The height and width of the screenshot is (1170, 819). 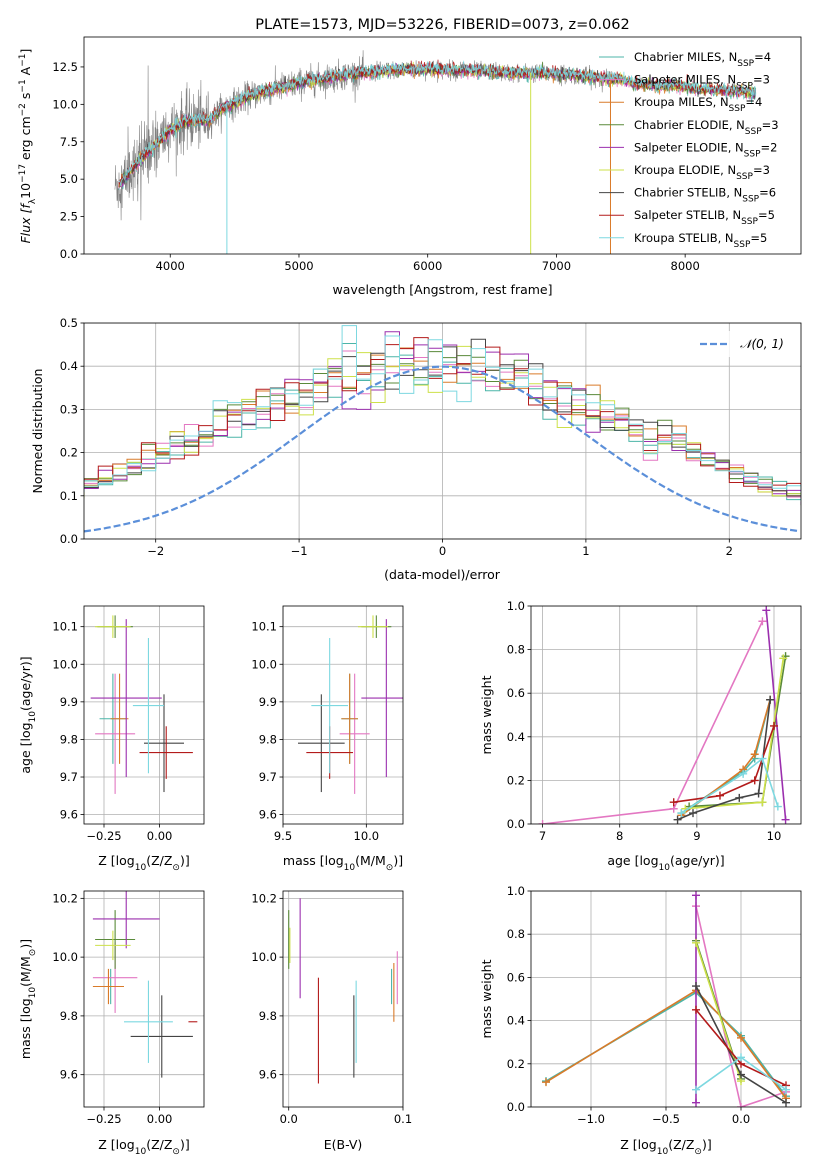 What do you see at coordinates (542, 836) in the screenshot?
I see `mass_weight_vs_age-xtick-label: 7` at bounding box center [542, 836].